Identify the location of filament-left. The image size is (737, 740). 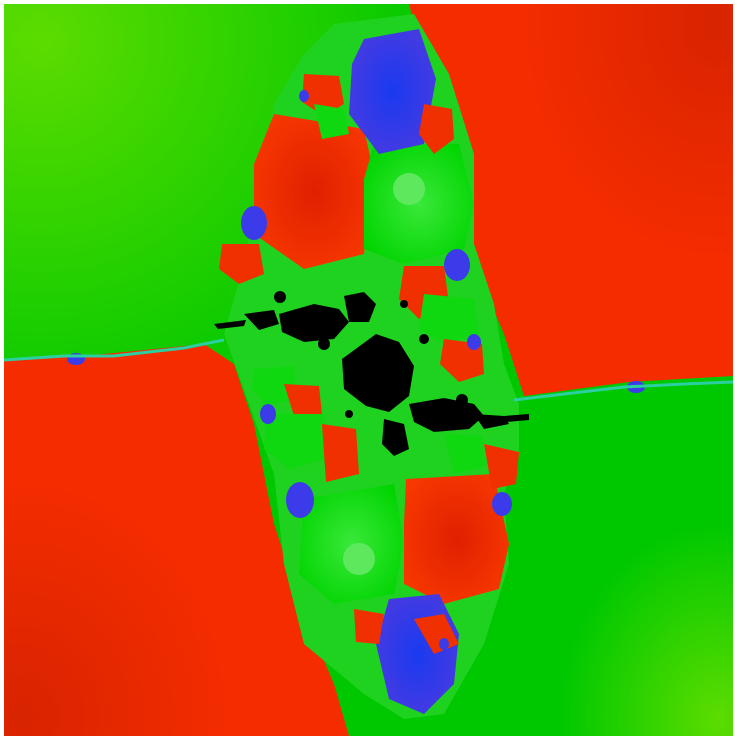
(114, 350).